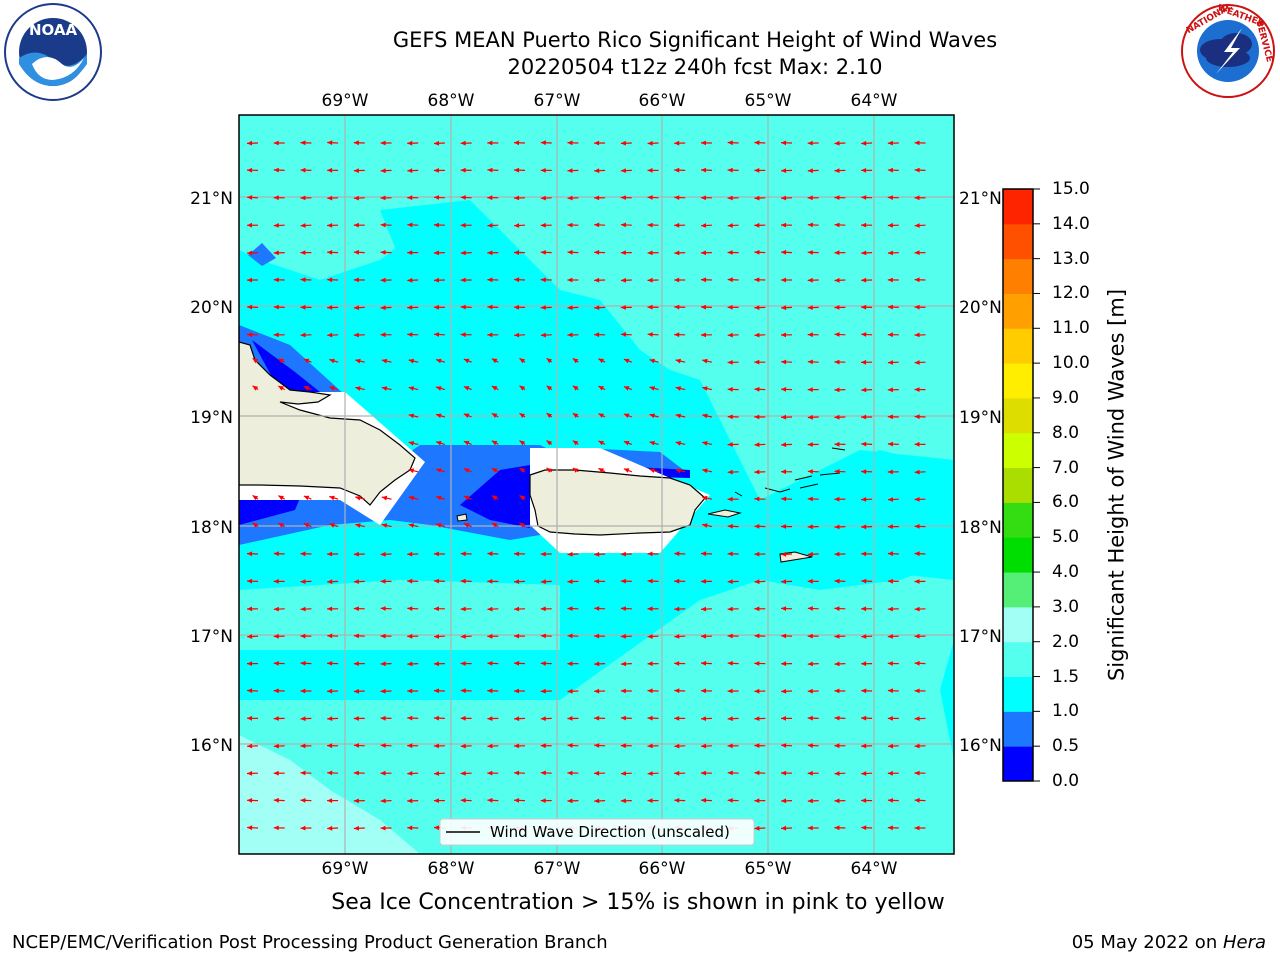 The width and height of the screenshot is (1280, 960). What do you see at coordinates (768, 869) in the screenshot?
I see `lon-label-bottom: 65°W` at bounding box center [768, 869].